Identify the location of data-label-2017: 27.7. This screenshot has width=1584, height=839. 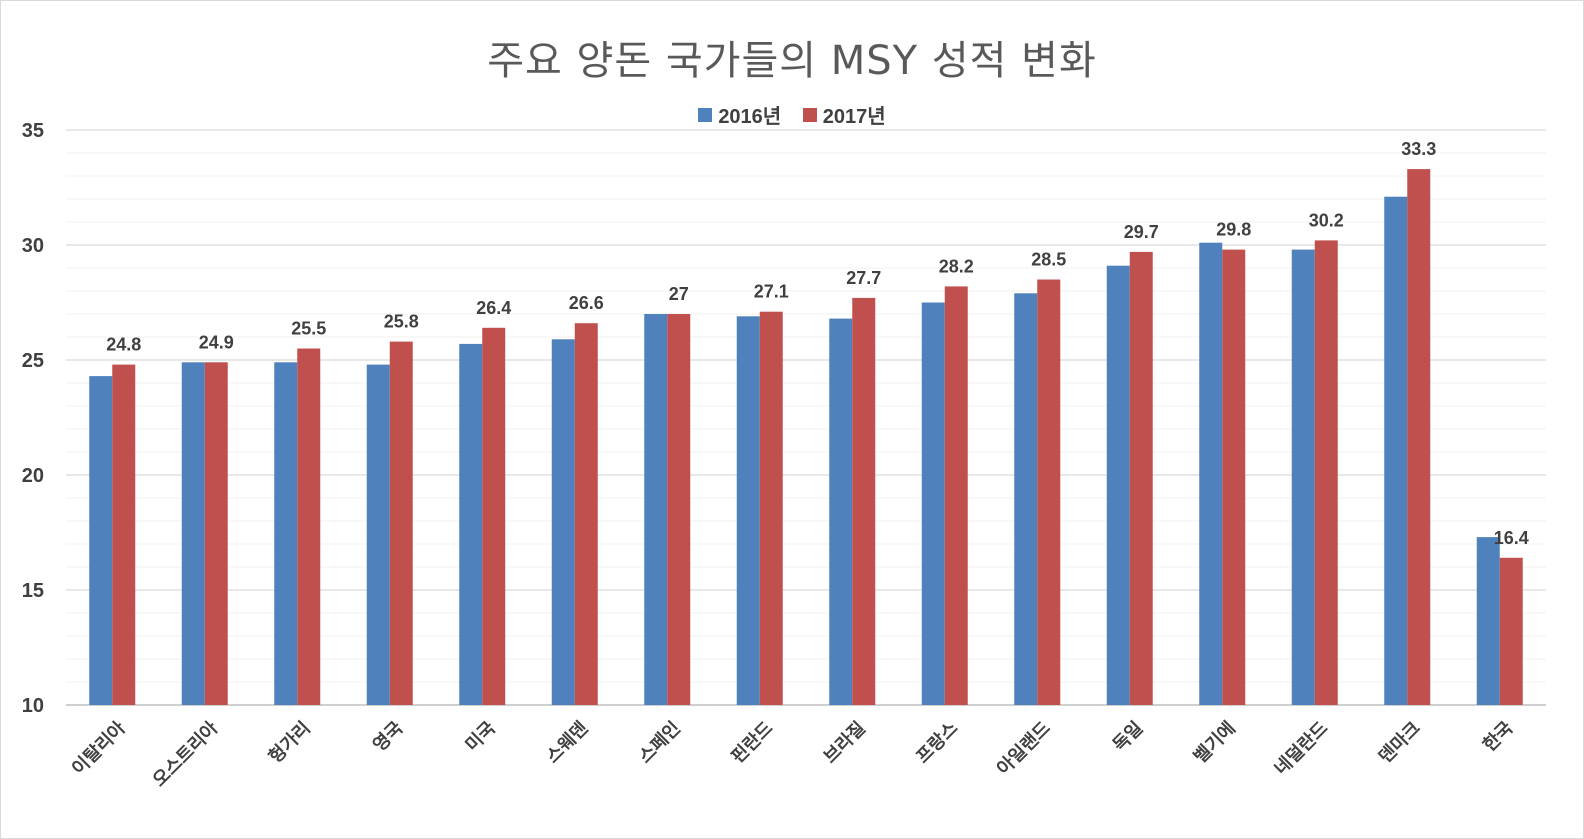
(863, 278).